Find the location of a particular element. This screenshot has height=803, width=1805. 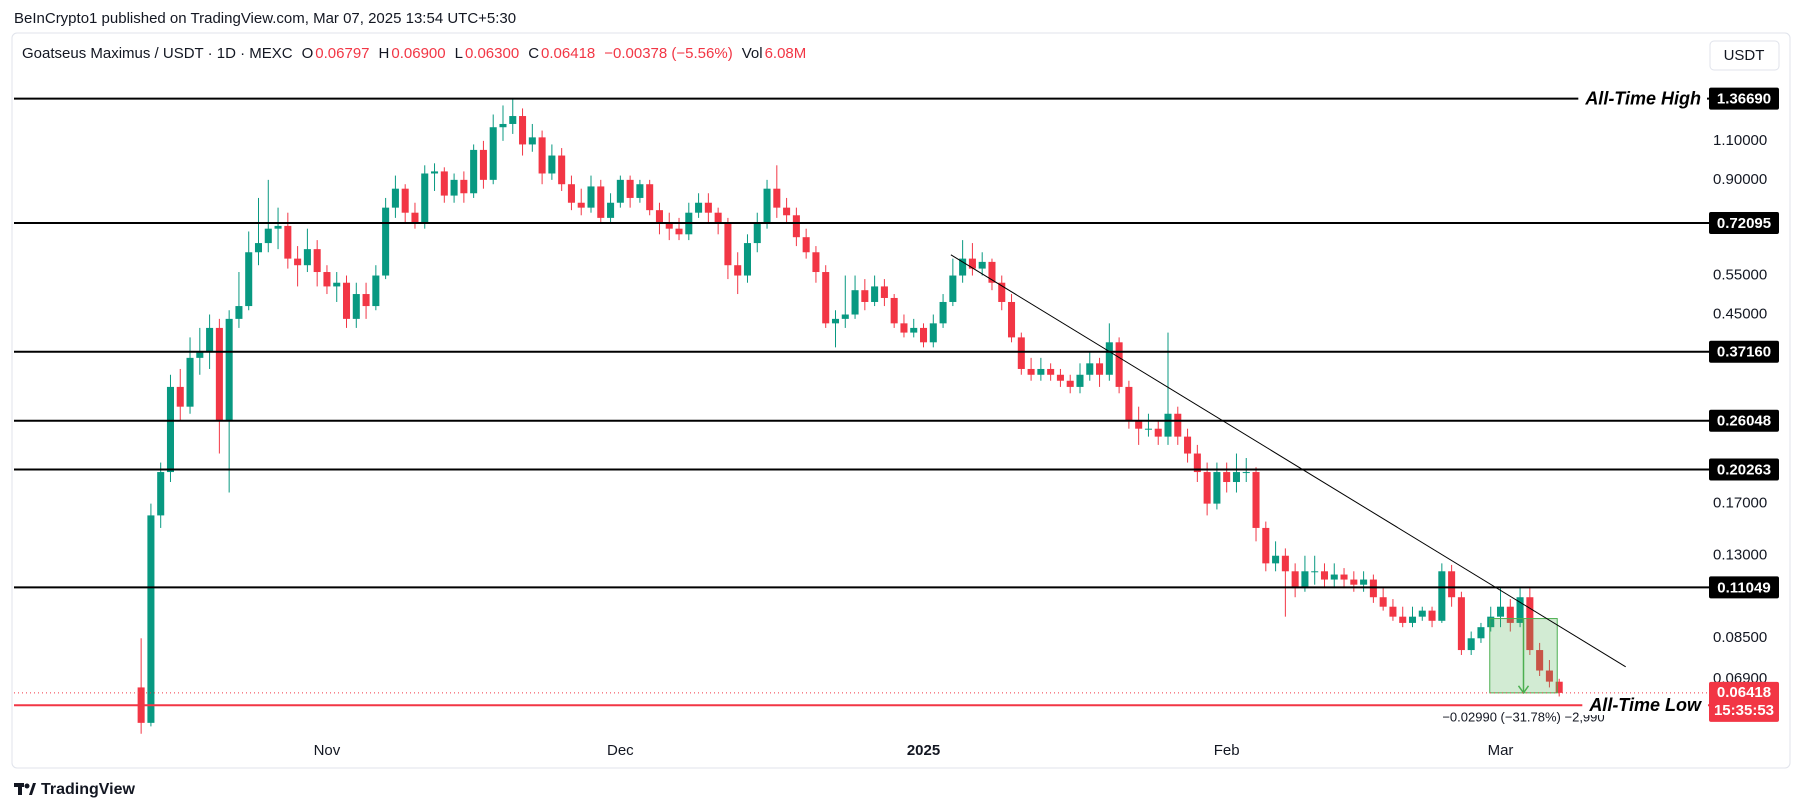

currency-button-label: USDT is located at coordinates (1744, 55).